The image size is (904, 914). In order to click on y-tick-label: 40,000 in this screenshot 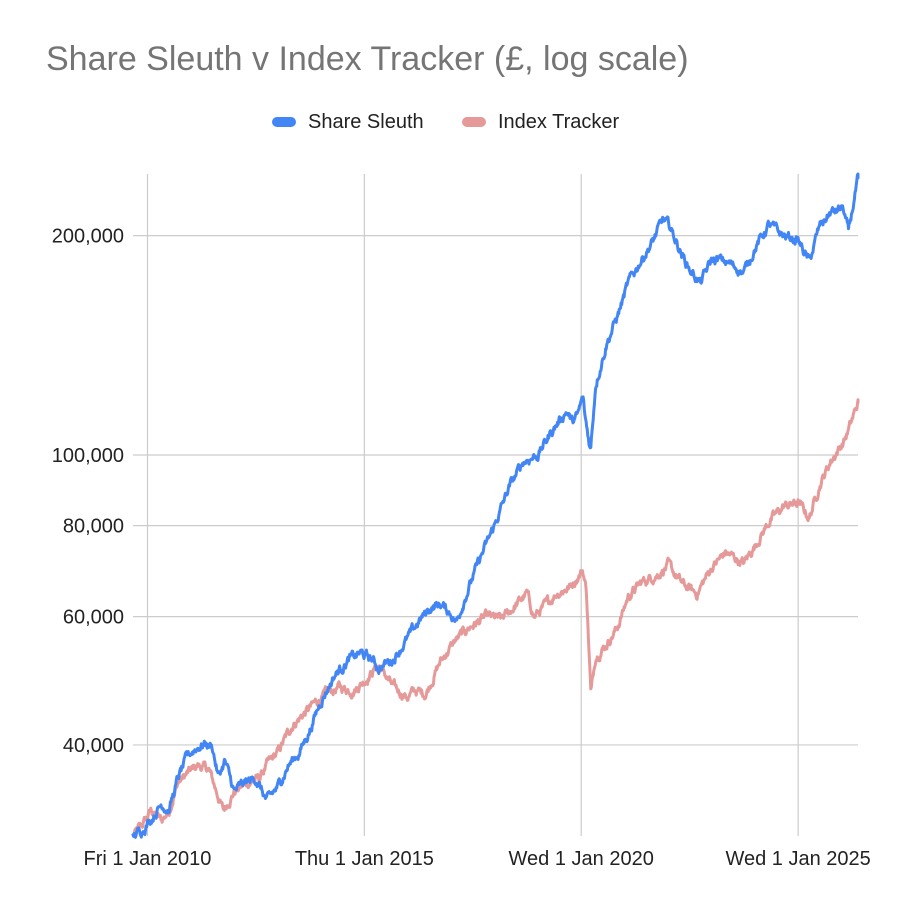, I will do `click(93, 746)`.